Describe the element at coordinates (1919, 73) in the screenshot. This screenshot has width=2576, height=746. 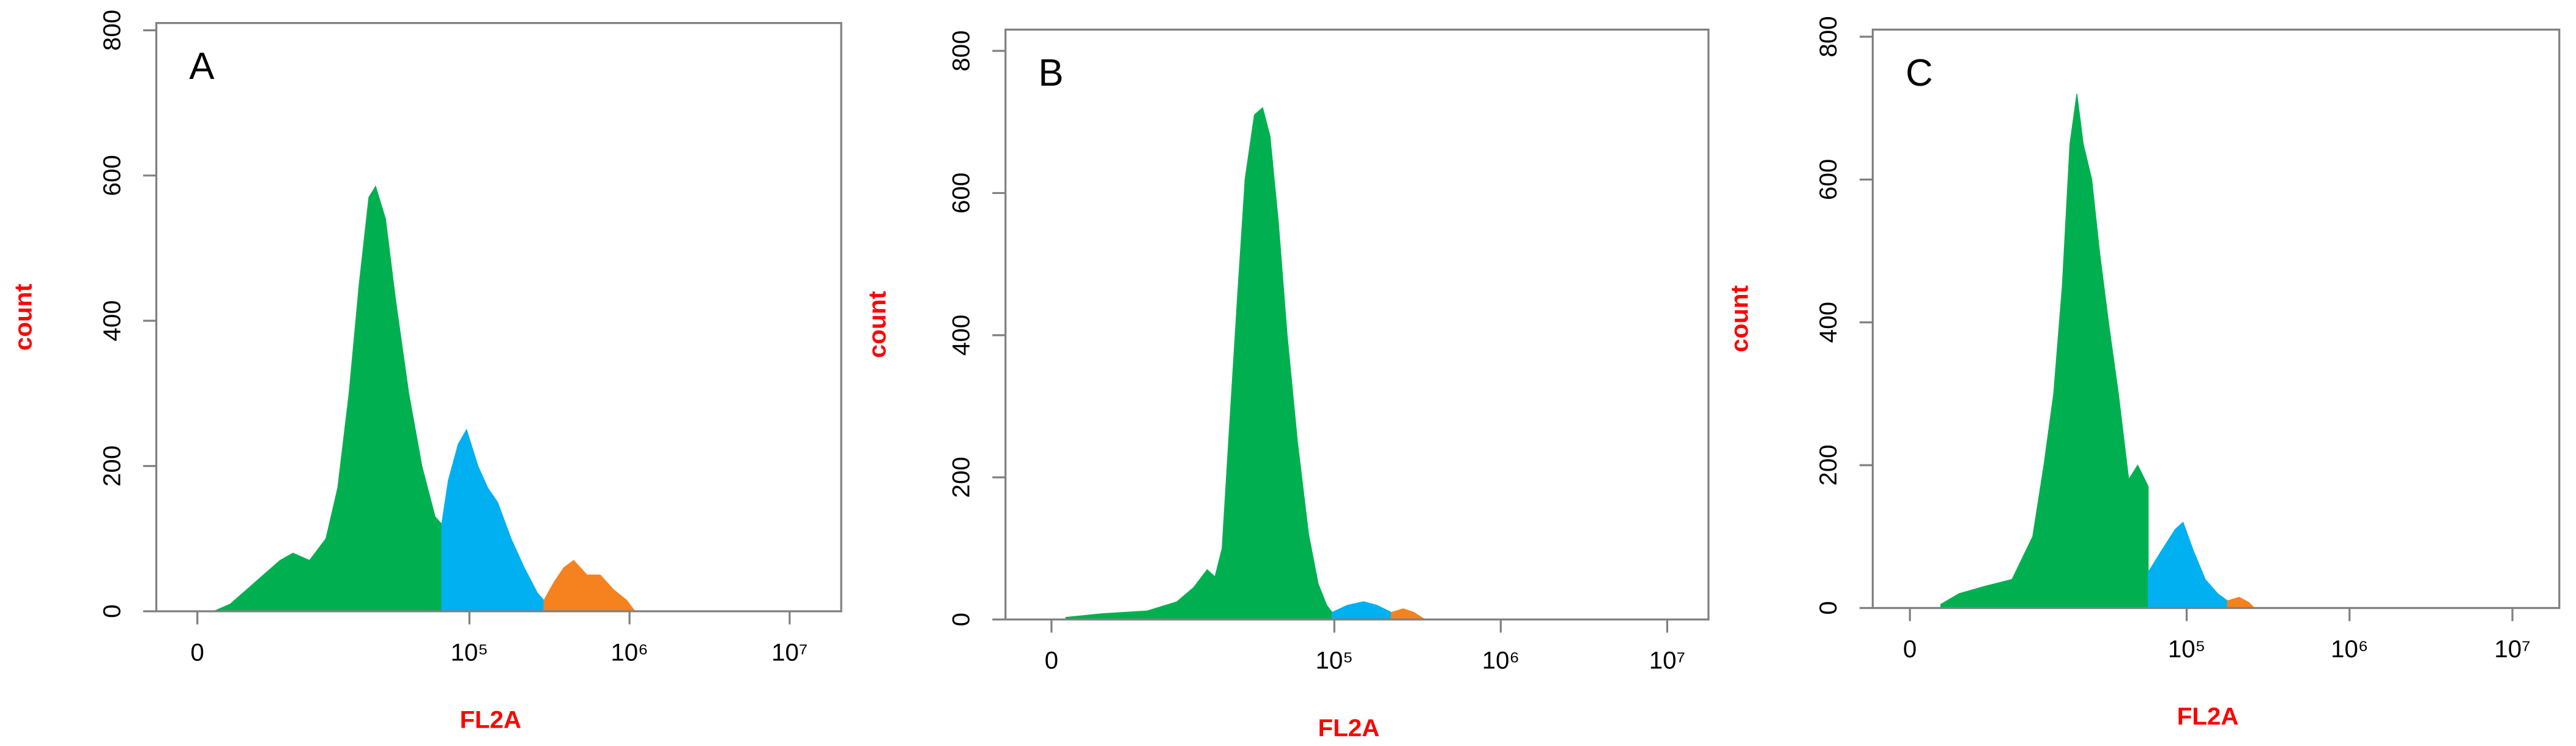
I see `panel-letter: C` at that location.